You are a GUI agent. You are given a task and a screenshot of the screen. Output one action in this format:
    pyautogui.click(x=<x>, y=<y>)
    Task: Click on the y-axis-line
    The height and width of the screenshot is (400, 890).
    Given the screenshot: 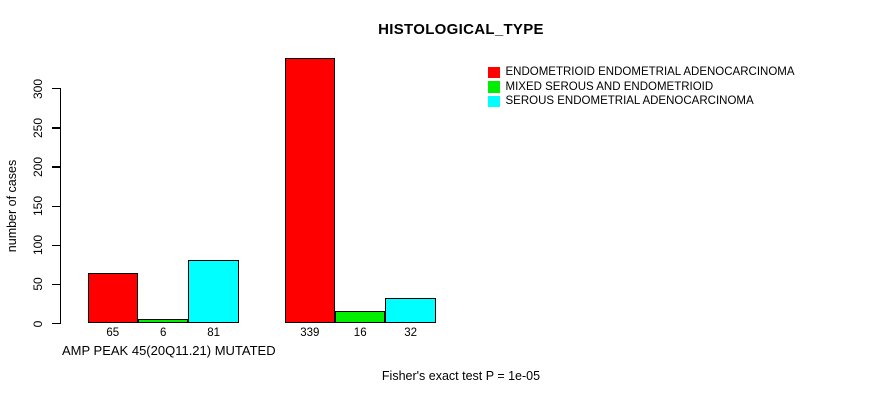 What is the action you would take?
    pyautogui.click(x=61, y=206)
    